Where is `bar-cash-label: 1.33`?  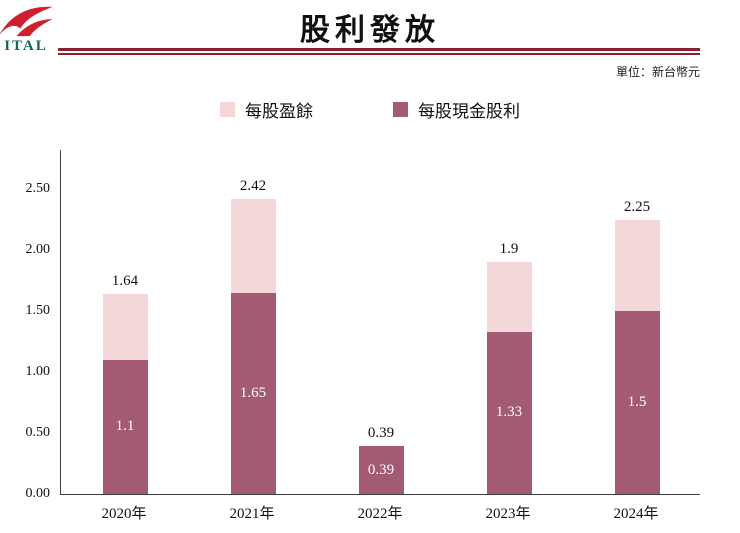
bar-cash-label: 1.33 is located at coordinates (509, 412).